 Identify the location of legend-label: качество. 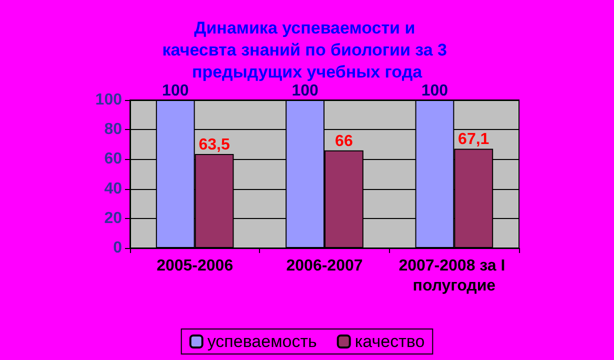
(389, 341).